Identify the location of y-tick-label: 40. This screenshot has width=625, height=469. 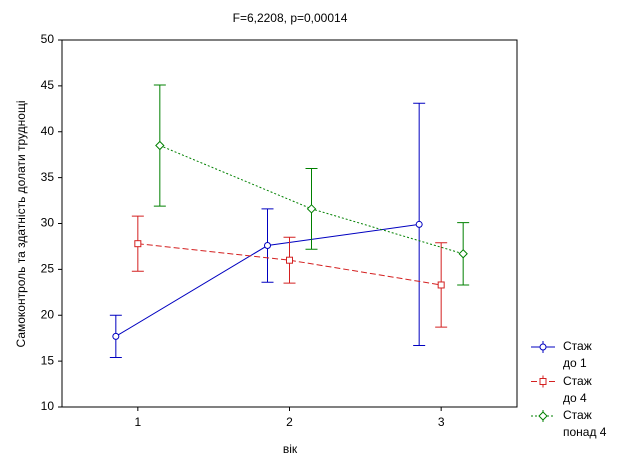
(48, 131).